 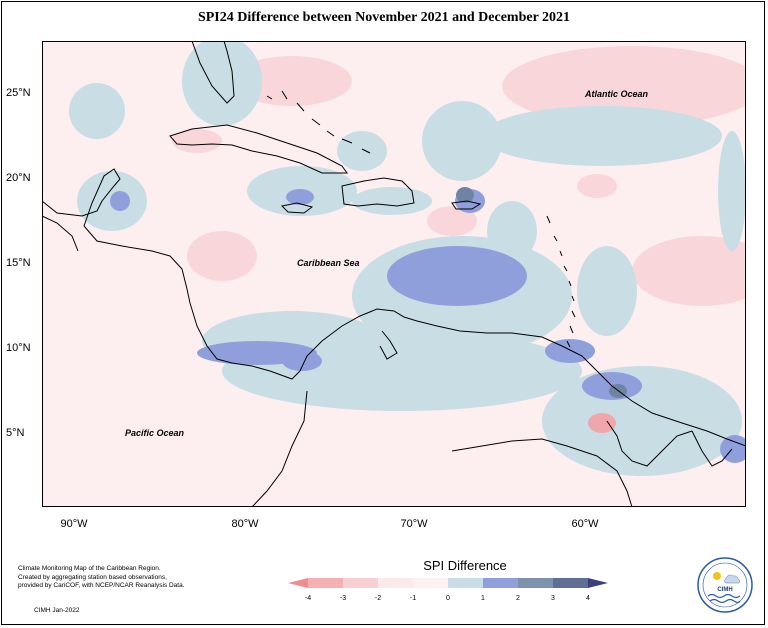 I want to click on lon-label-70w: 70°W, so click(x=414, y=524).